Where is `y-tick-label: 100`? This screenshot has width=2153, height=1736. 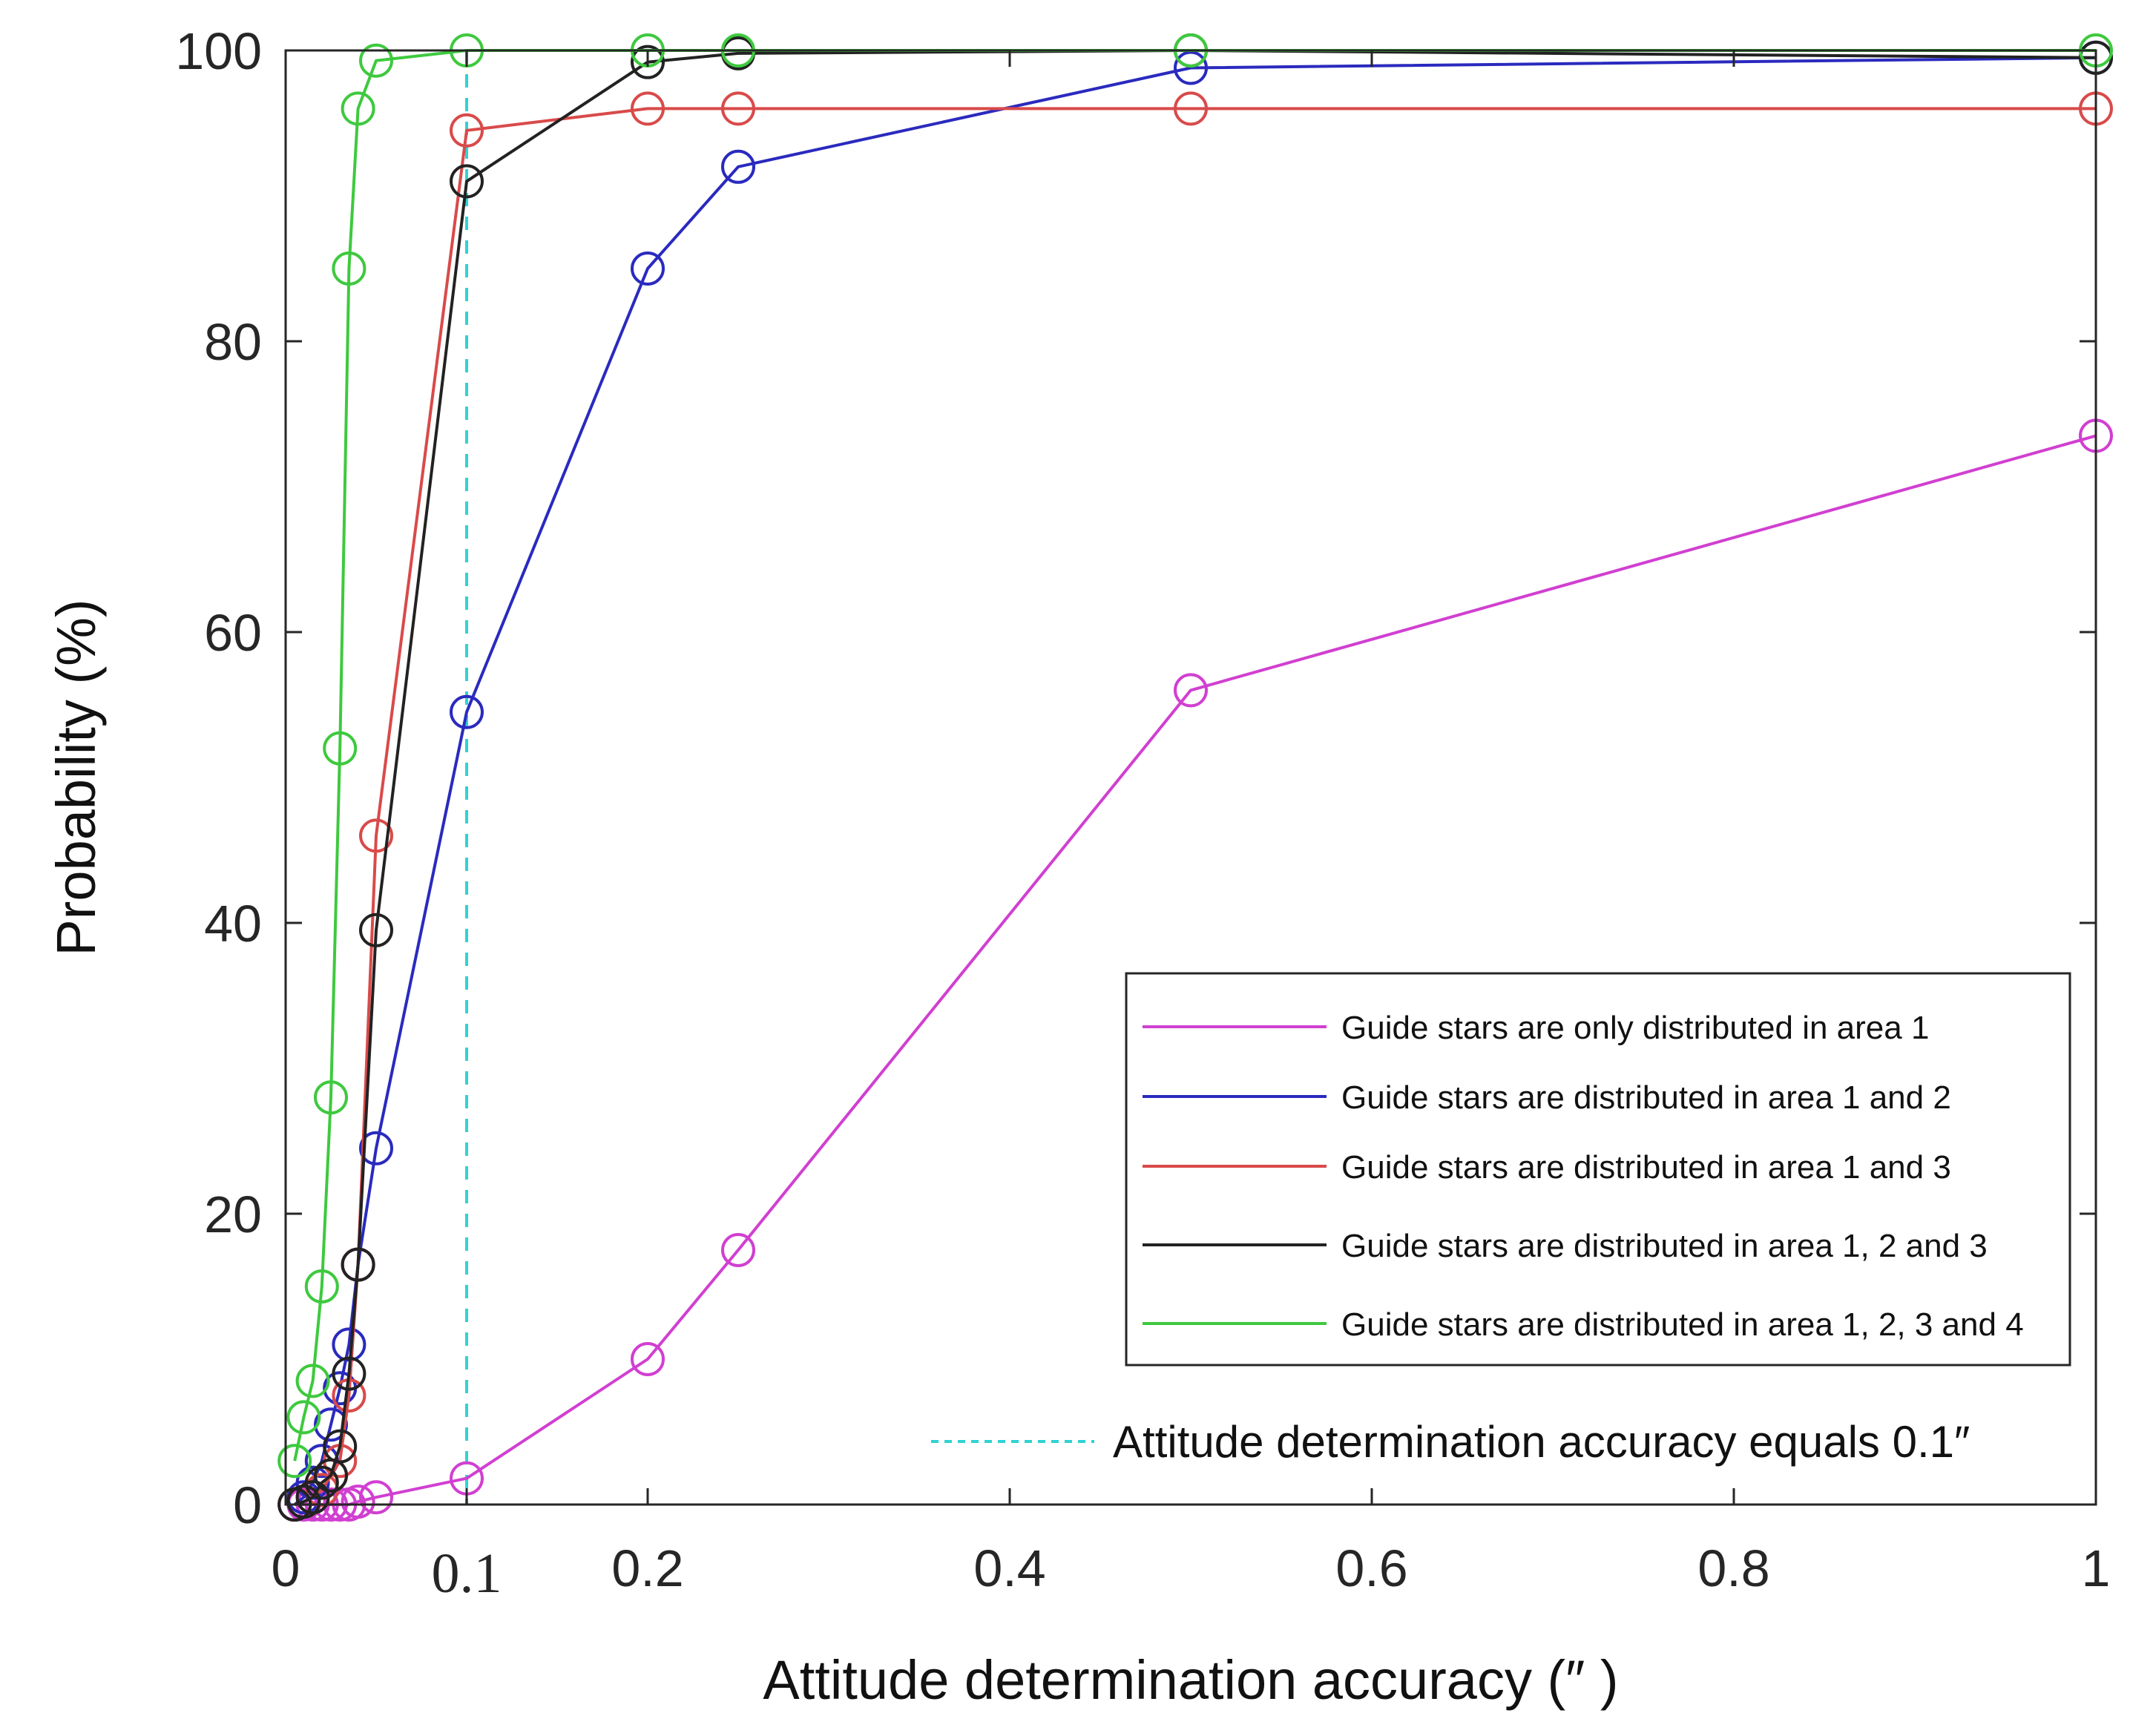 y-tick-label: 100 is located at coordinates (219, 51).